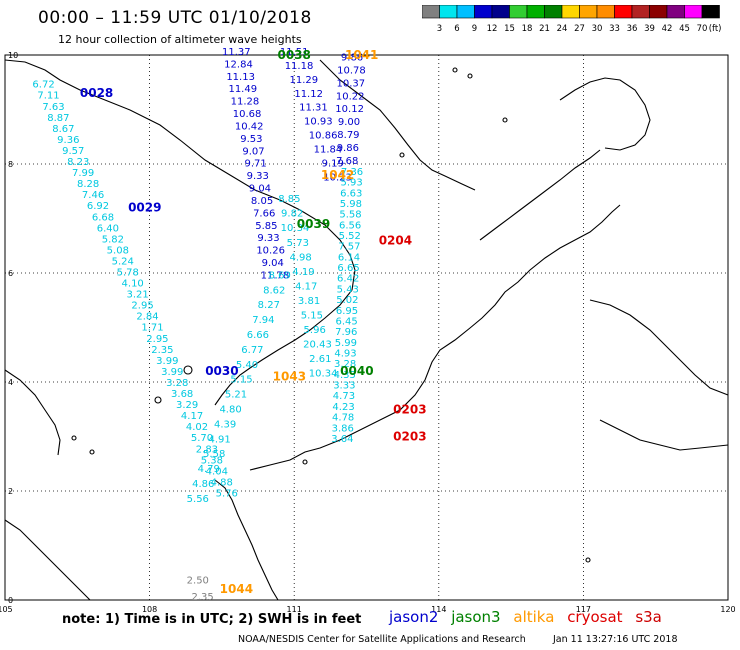 This screenshot has width=740, height=650. I want to click on wave-height-value: 3.33, so click(344, 386).